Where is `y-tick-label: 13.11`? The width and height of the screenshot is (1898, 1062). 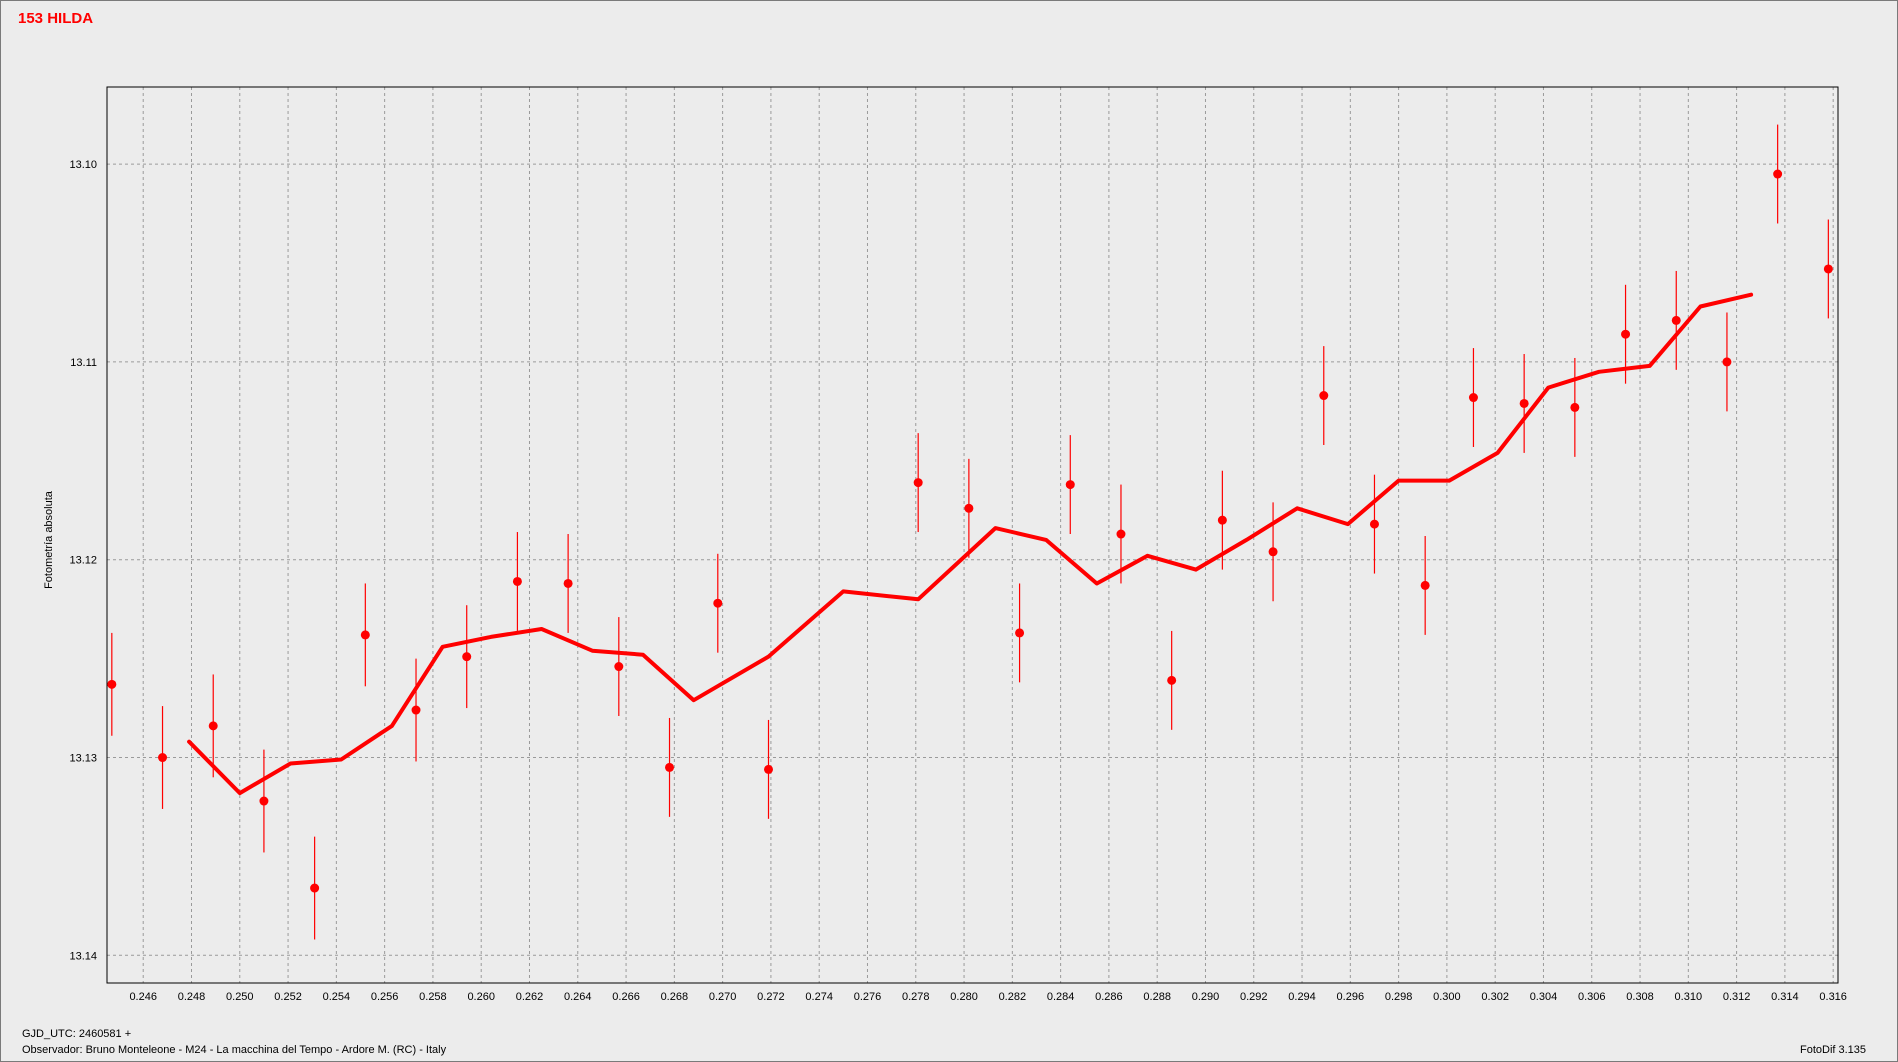
y-tick-label: 13.11 is located at coordinates (83, 363).